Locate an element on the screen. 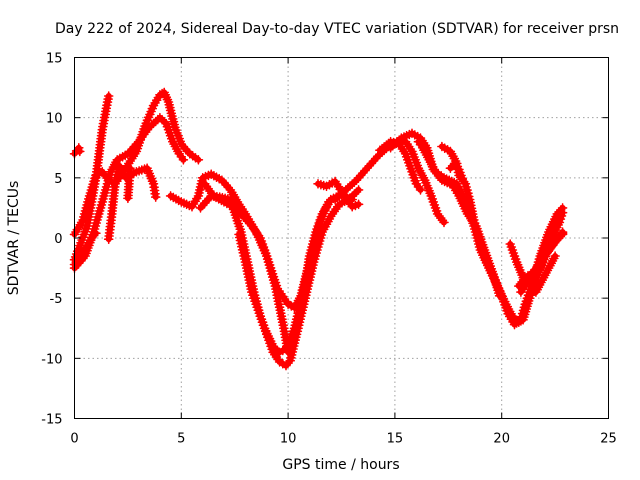 The image size is (640, 480). x-tick-label: 0 is located at coordinates (74, 439).